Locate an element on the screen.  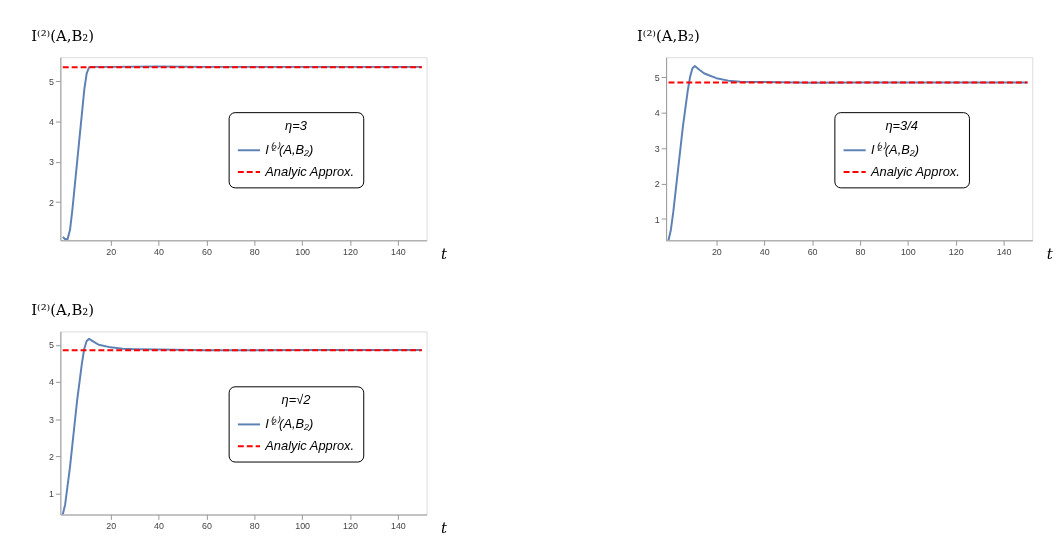
legend-title: η=3/4 is located at coordinates (901, 125).